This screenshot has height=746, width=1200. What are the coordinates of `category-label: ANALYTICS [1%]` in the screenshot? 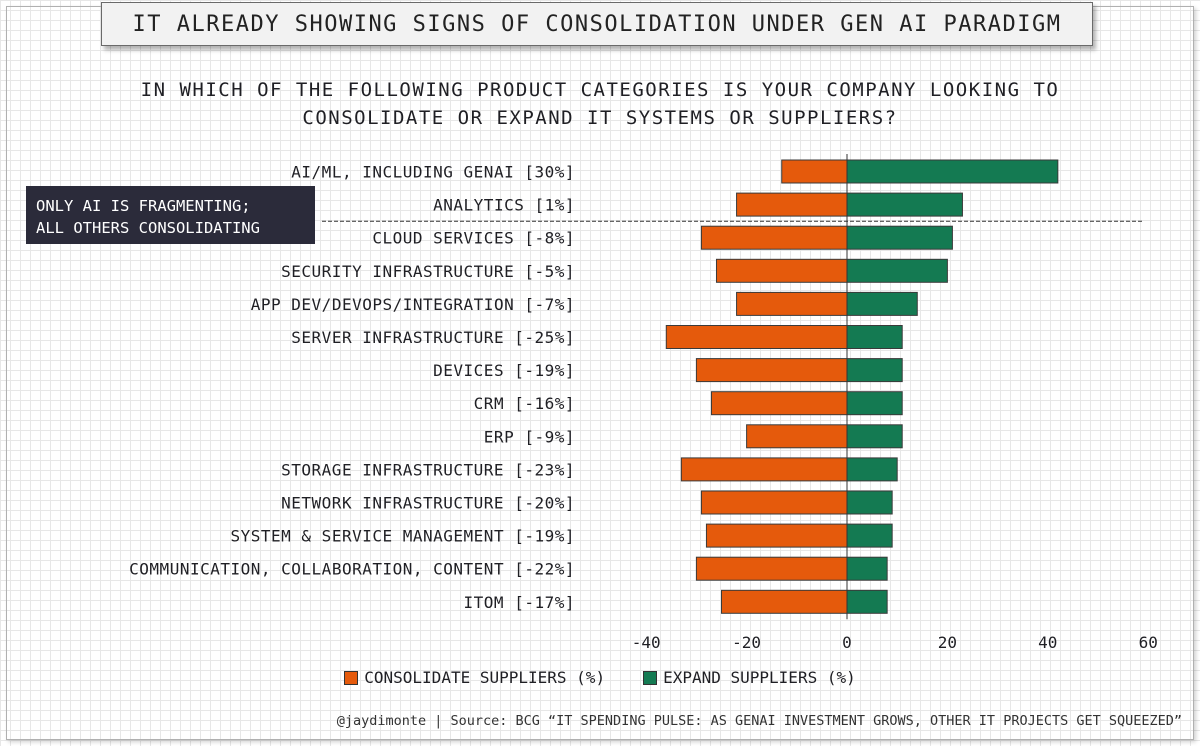 It's located at (504, 205).